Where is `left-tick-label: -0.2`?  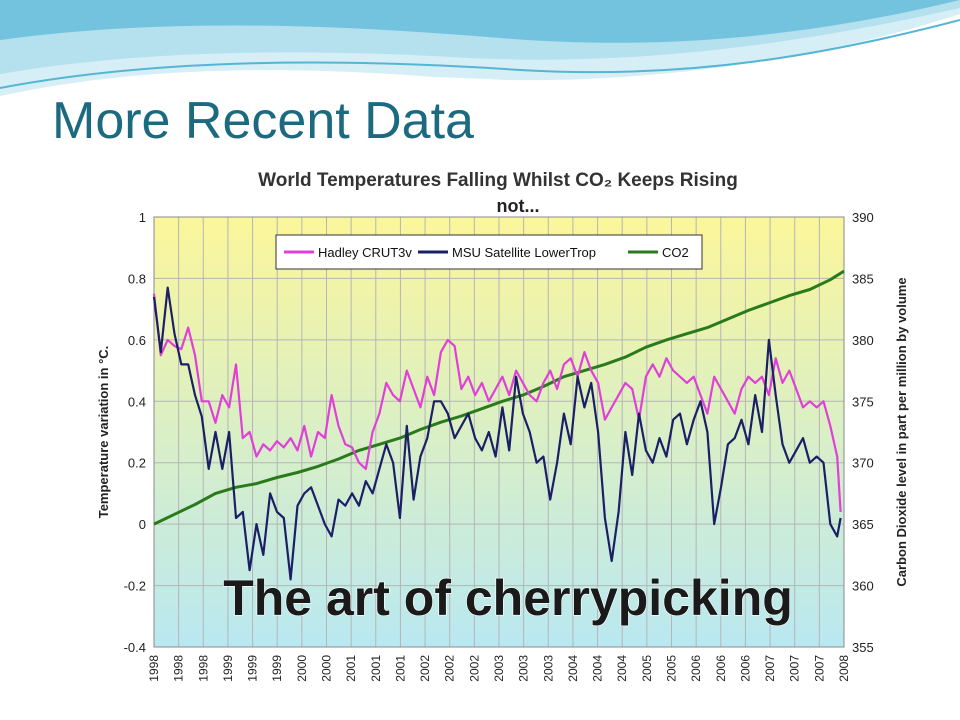
left-tick-label: -0.2 is located at coordinates (135, 586).